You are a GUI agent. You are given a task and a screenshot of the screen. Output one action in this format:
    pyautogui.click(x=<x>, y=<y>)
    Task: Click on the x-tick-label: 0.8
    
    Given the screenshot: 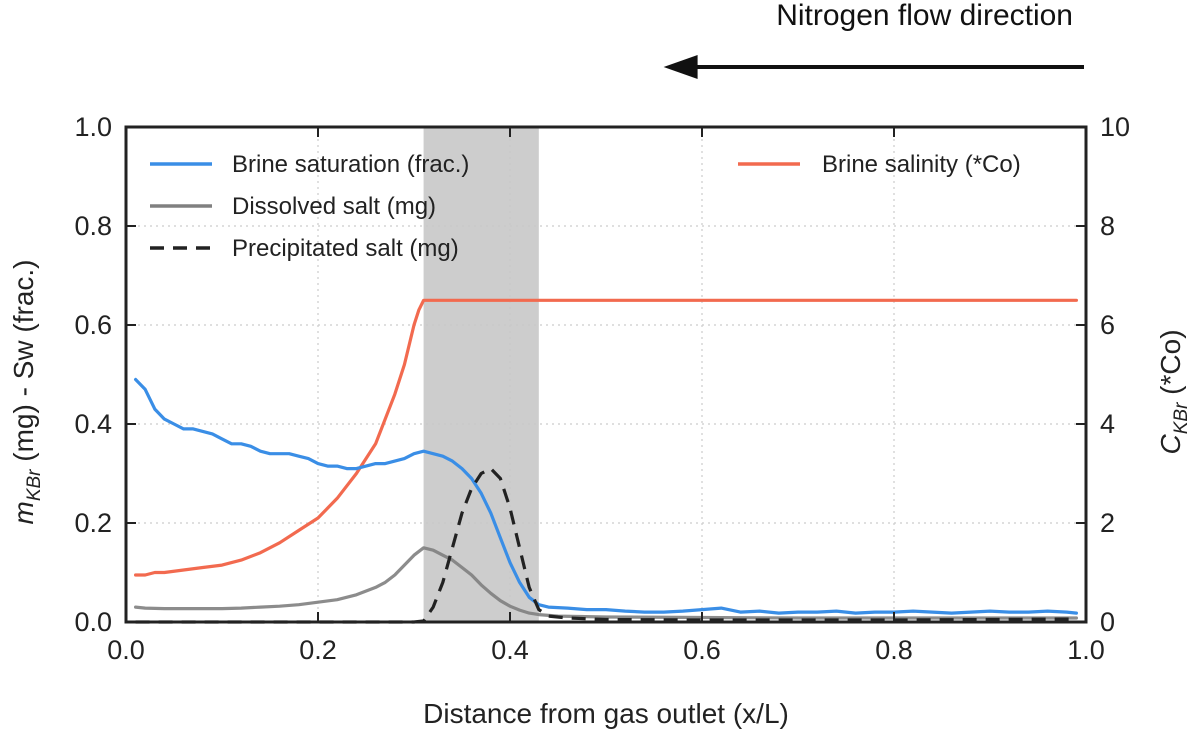 What is the action you would take?
    pyautogui.click(x=894, y=650)
    